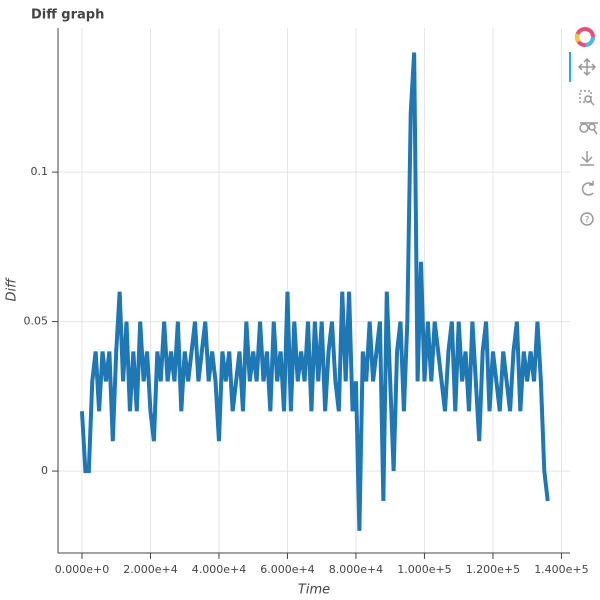  Describe the element at coordinates (570, 67) in the screenshot. I see `active-indicator` at that location.